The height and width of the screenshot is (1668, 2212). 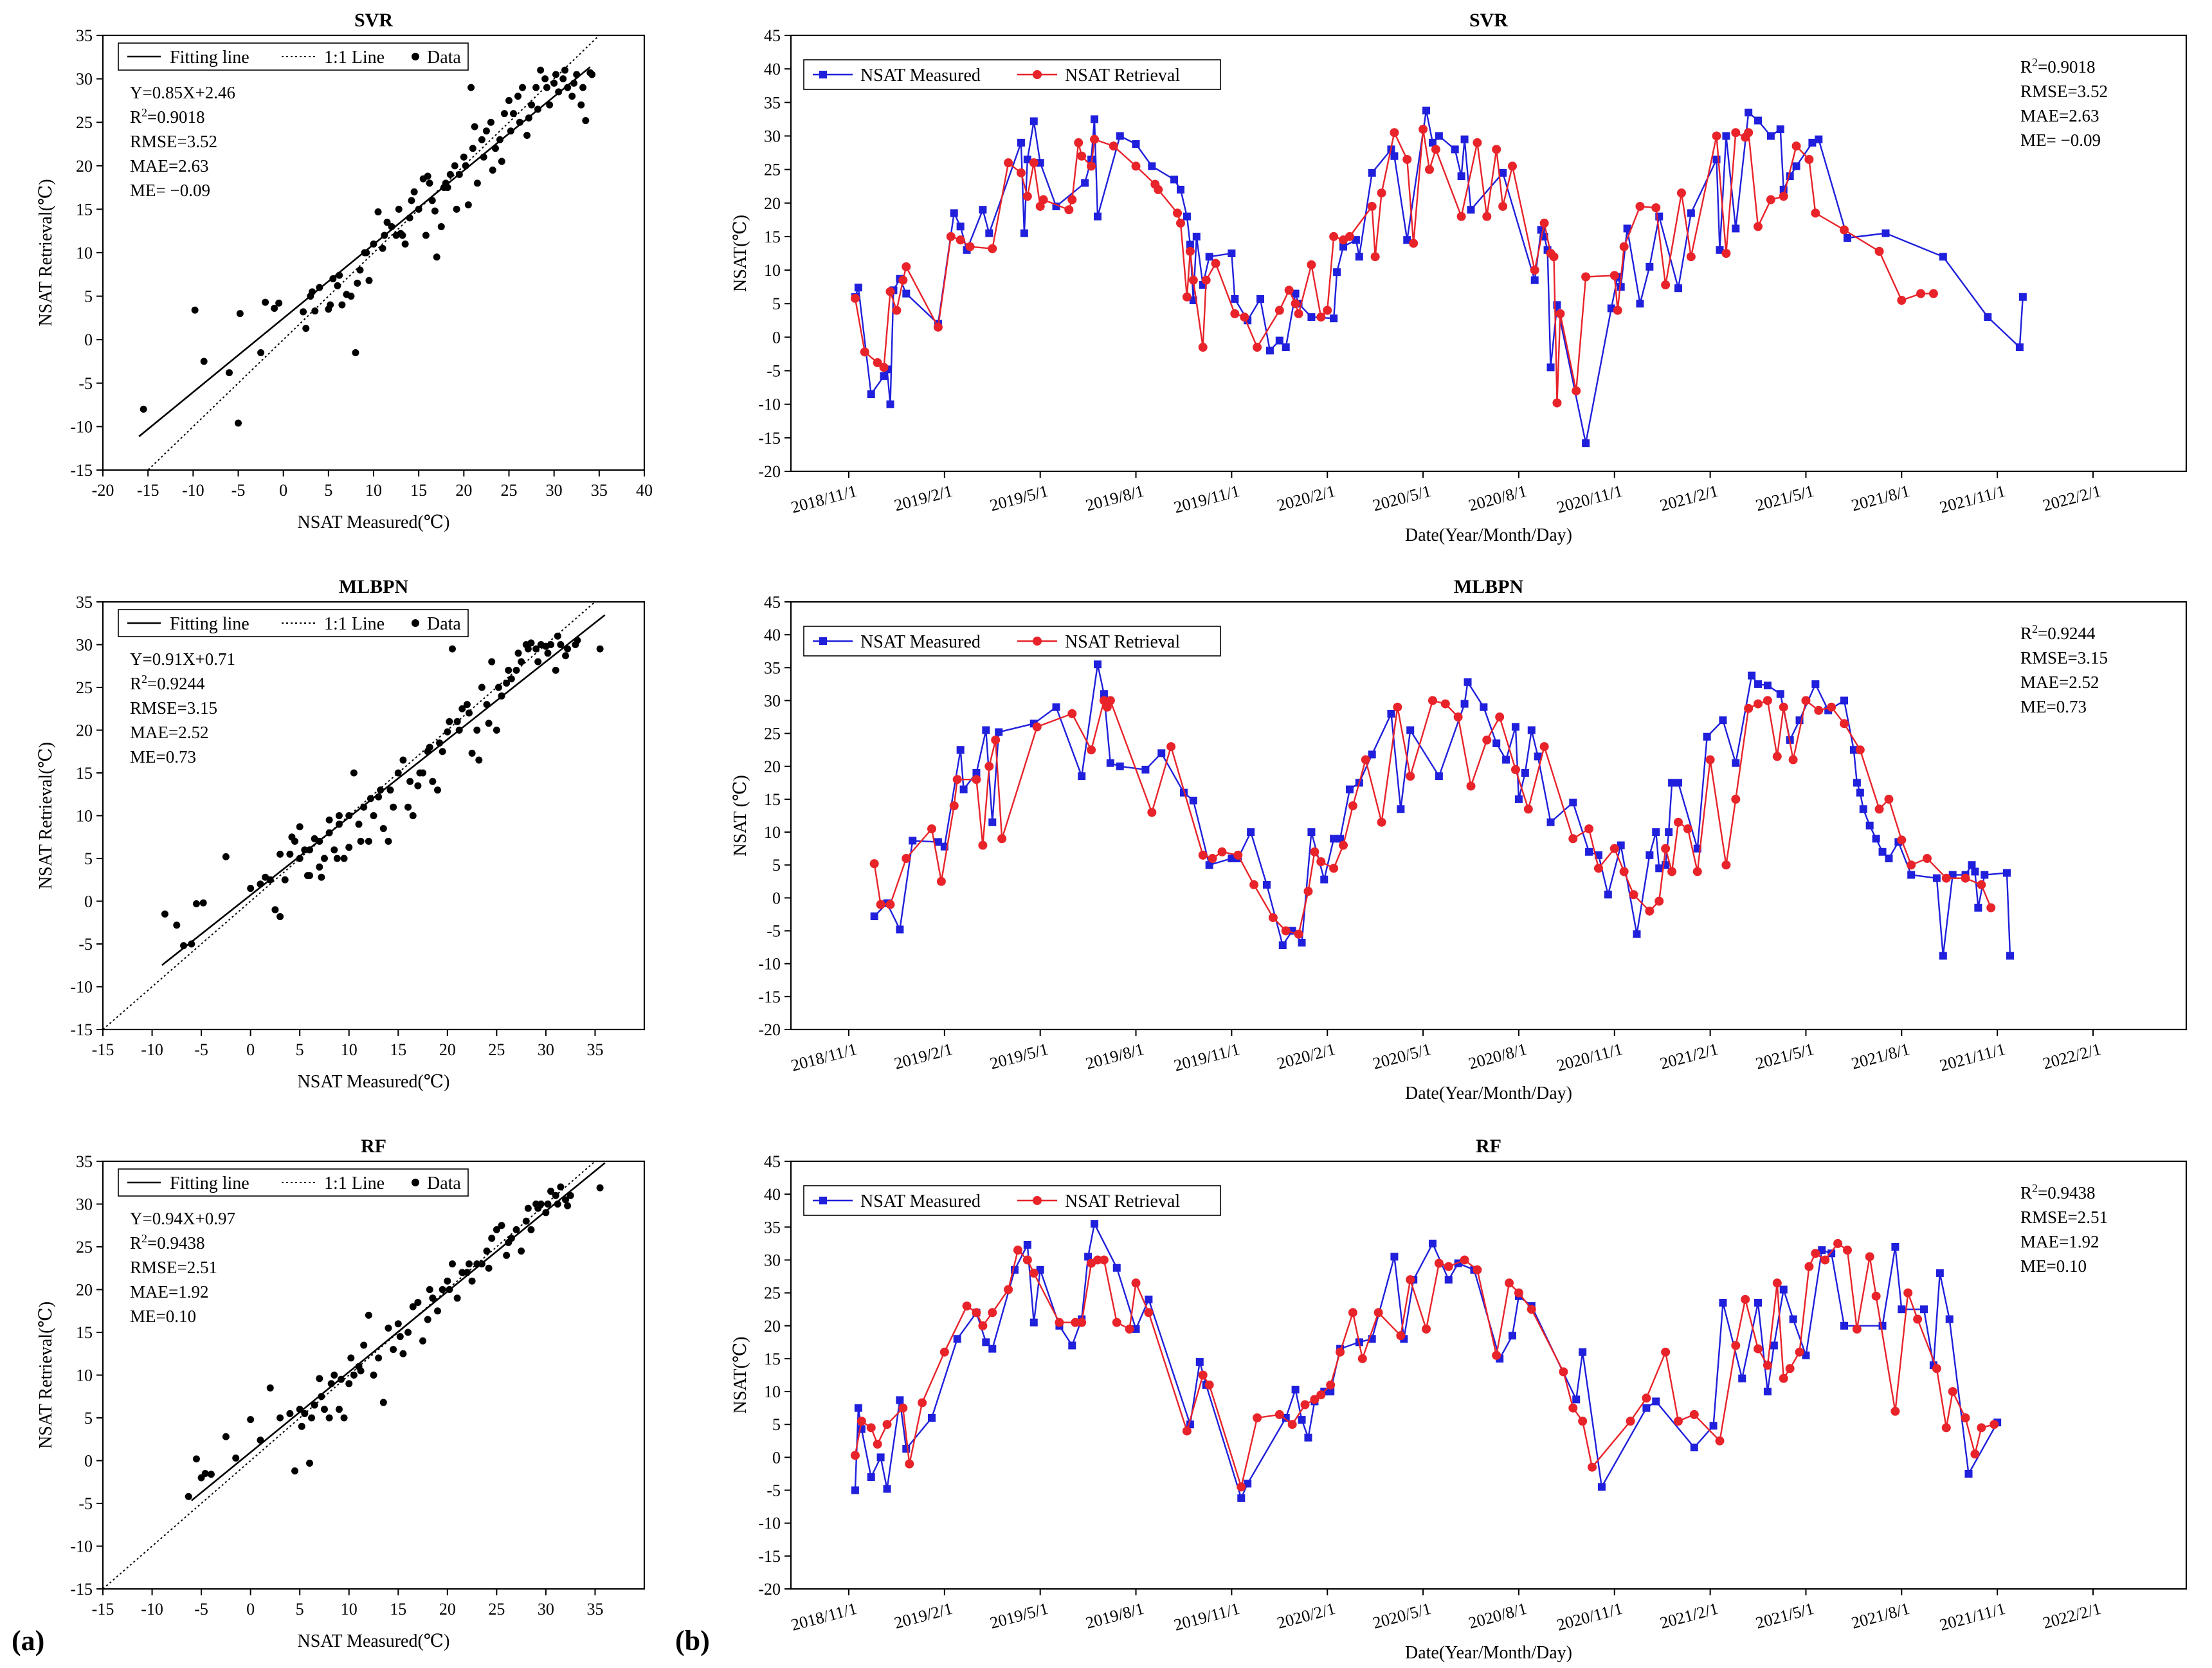 I want to click on legend-measured-marker, so click(x=823, y=641).